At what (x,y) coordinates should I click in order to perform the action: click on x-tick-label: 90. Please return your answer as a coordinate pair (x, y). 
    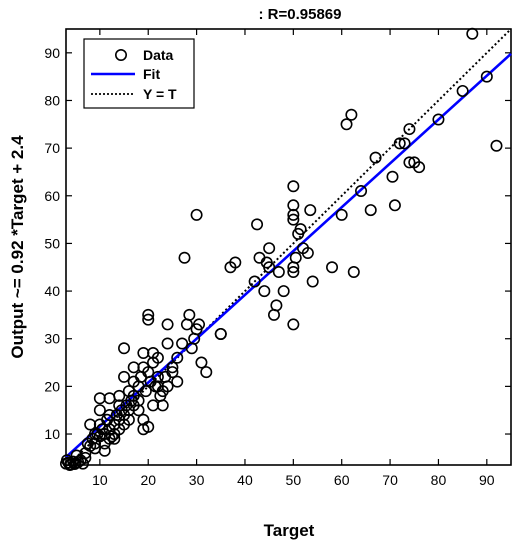
    Looking at the image, I should click on (487, 480).